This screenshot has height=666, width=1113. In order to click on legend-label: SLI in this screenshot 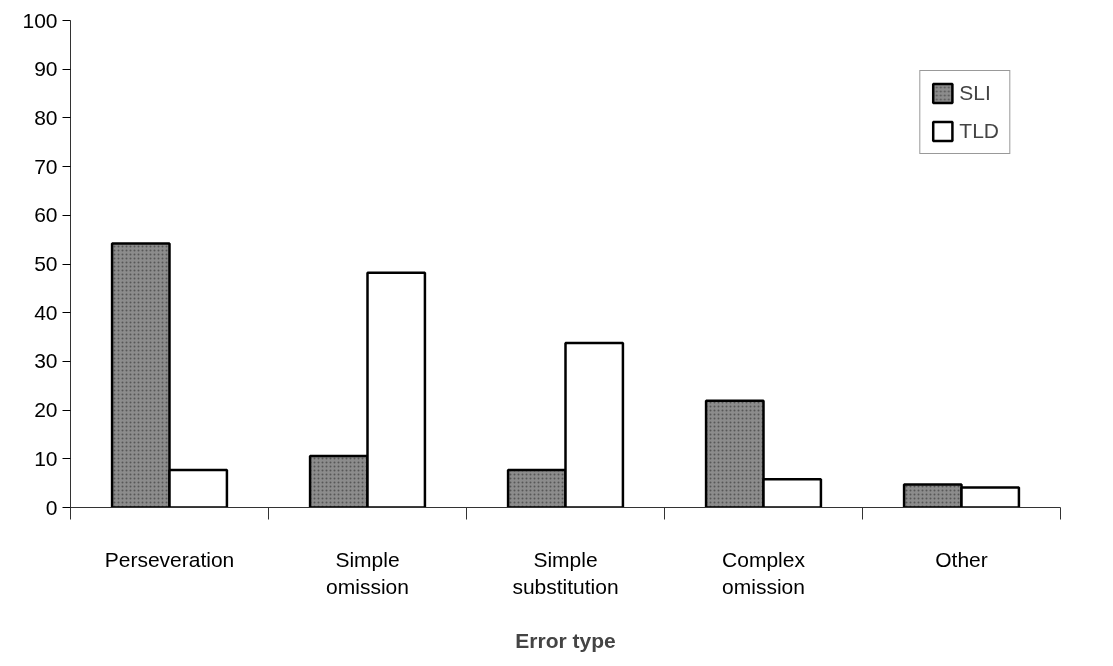, I will do `click(975, 93)`.